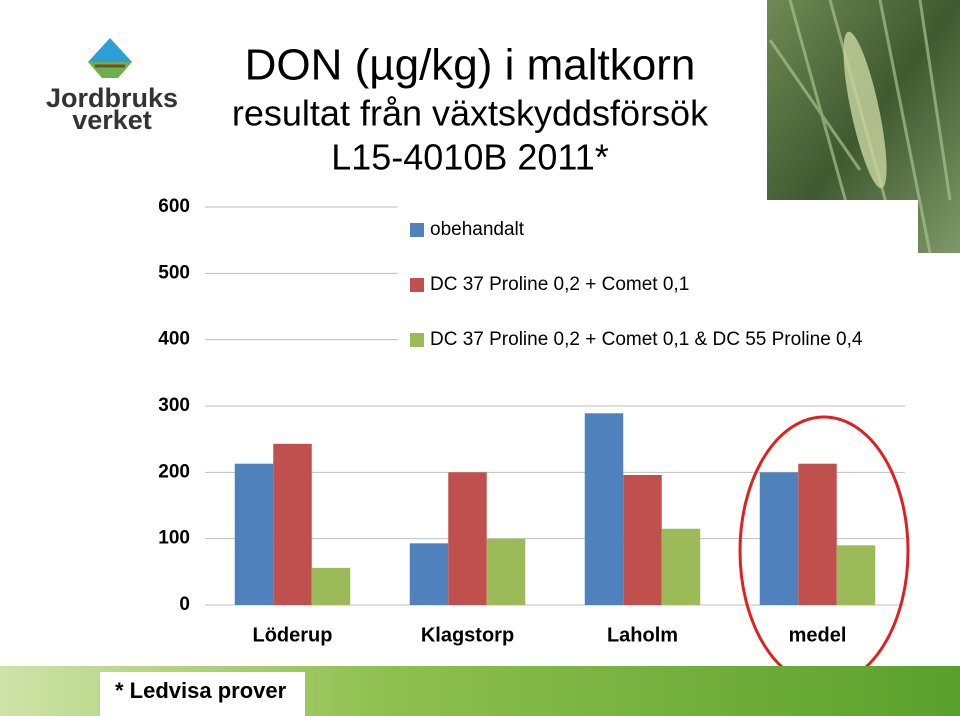  I want to click on y-tick-label: 500, so click(174, 272).